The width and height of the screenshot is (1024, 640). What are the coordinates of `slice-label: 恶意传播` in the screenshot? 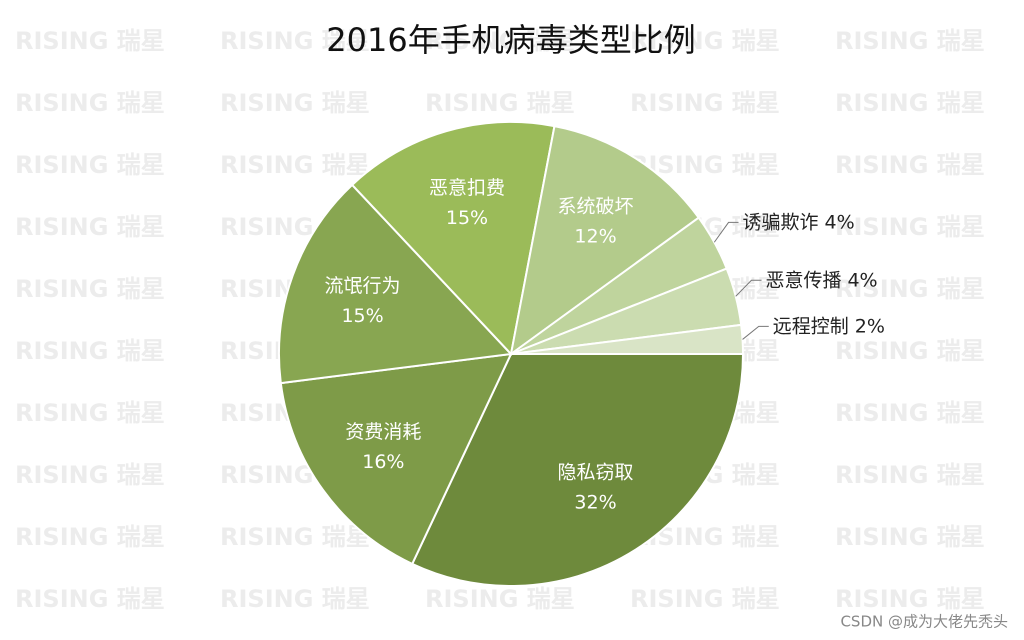 It's located at (803, 280).